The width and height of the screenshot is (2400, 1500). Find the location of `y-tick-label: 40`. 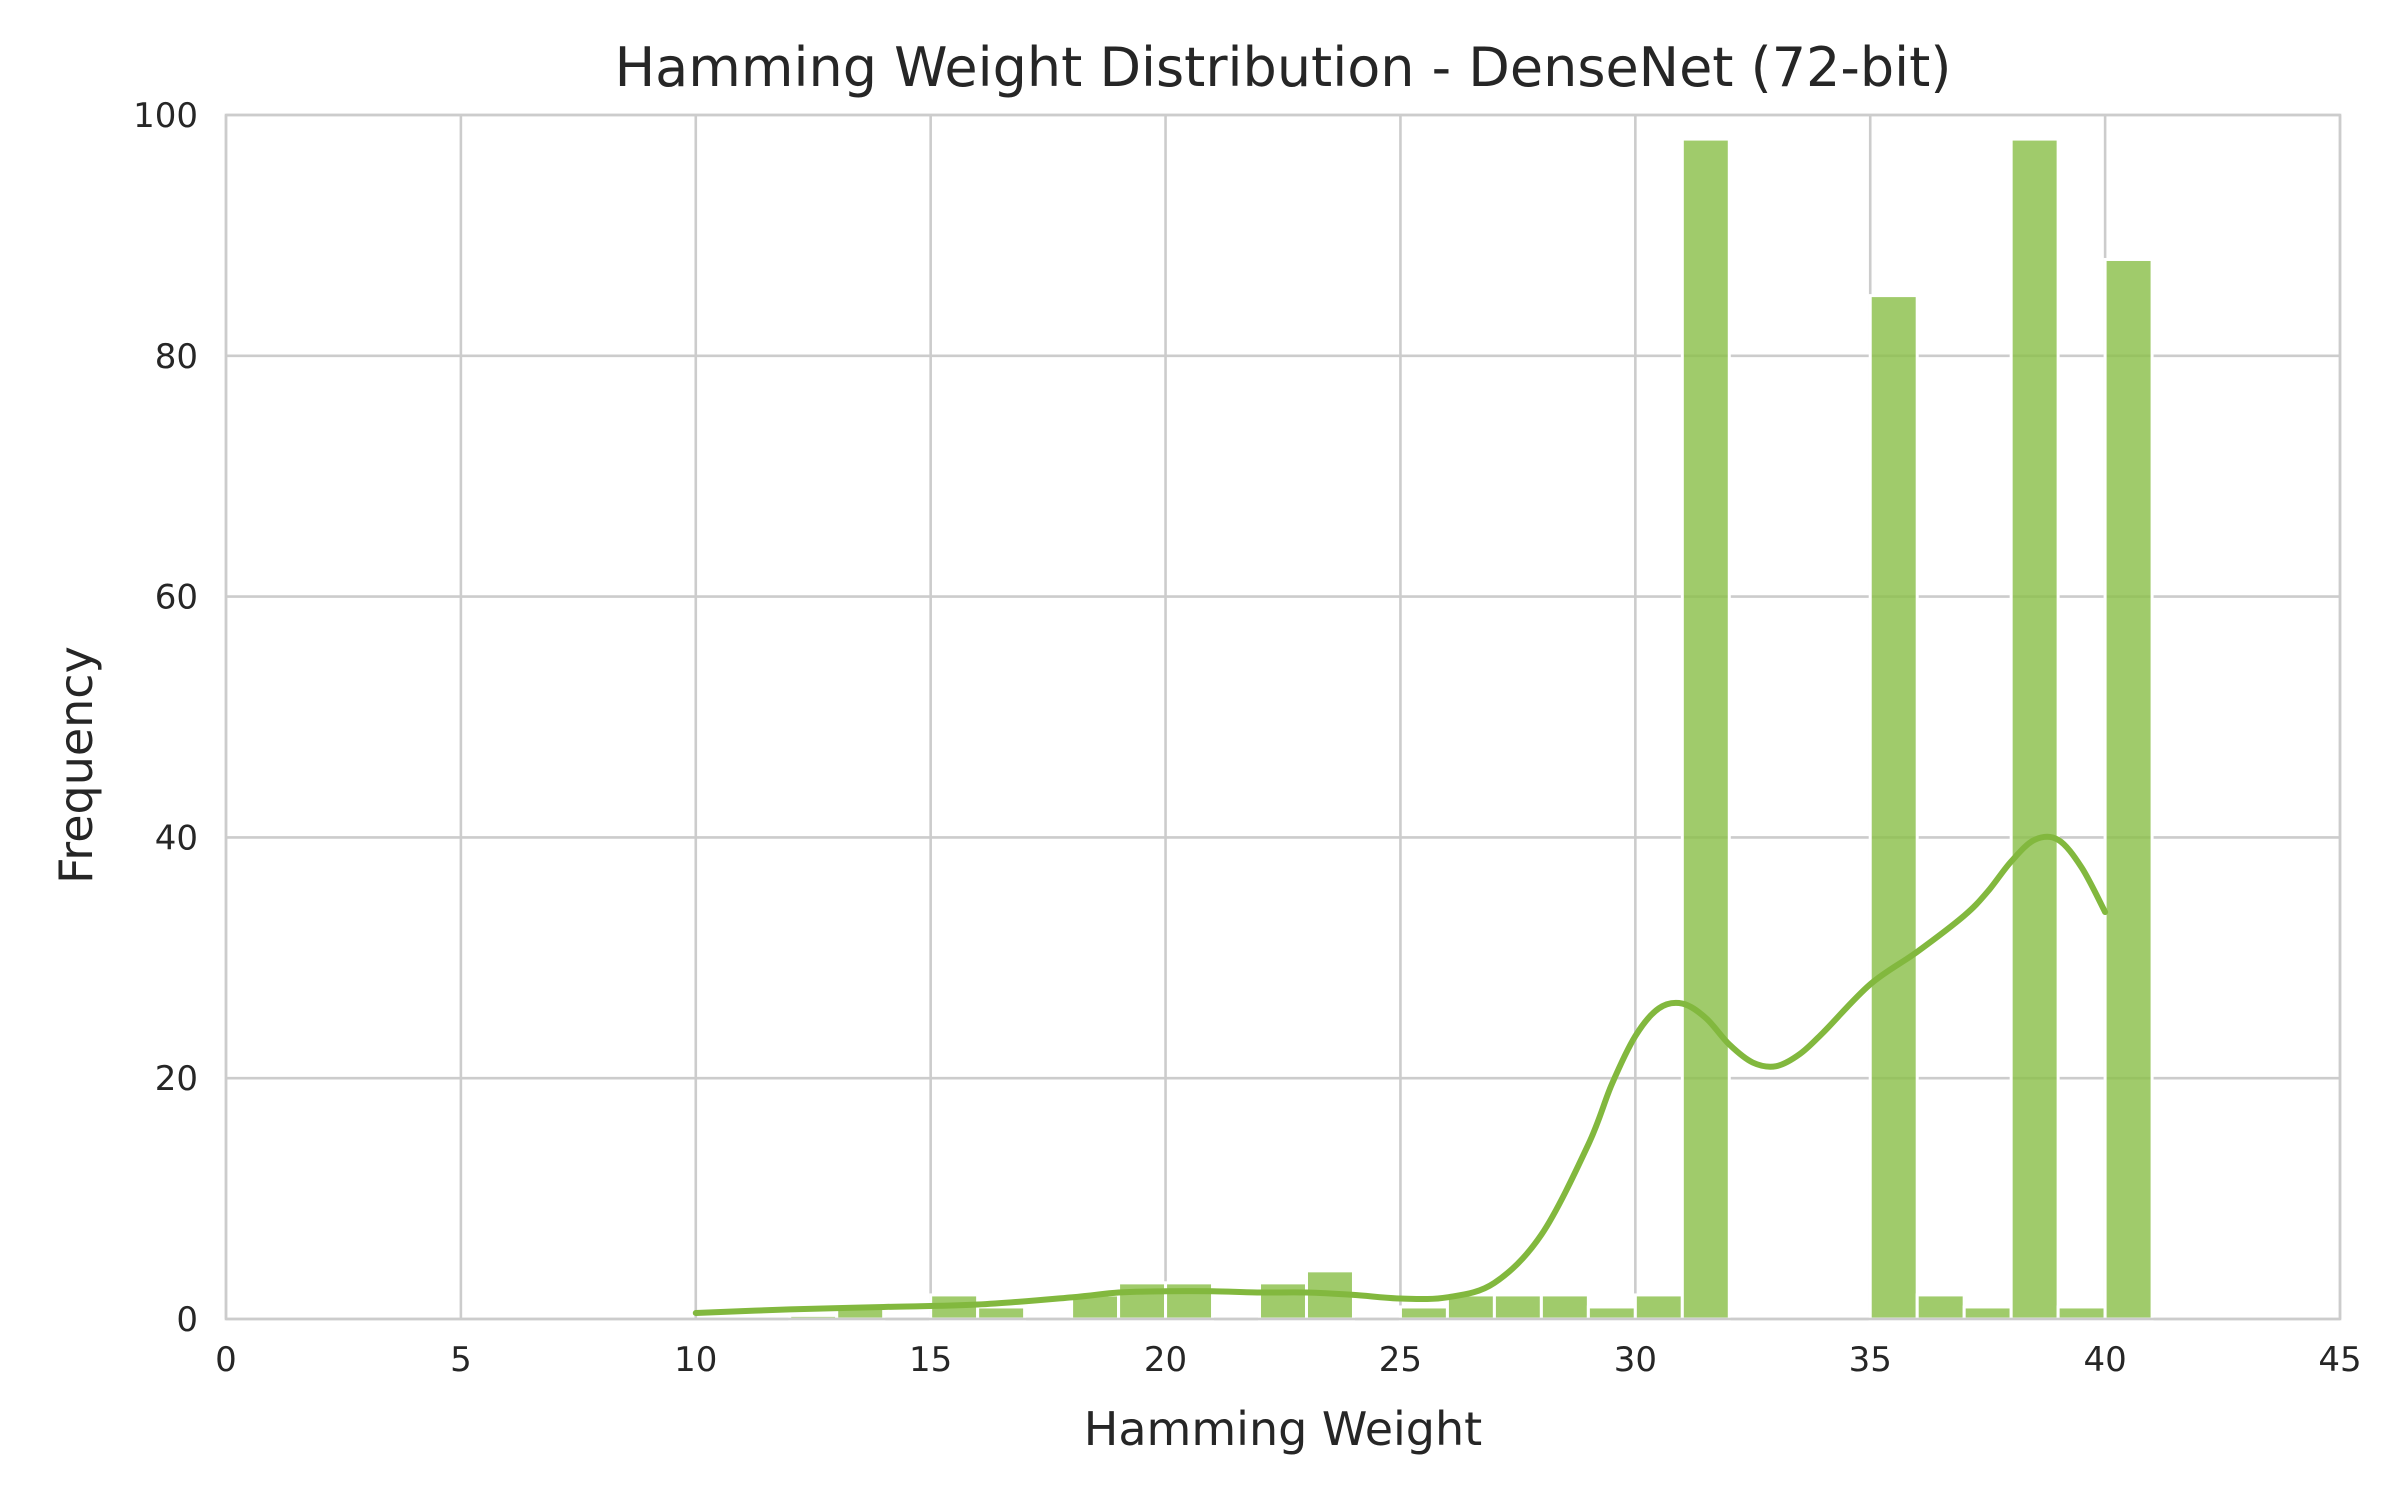

y-tick-label: 40 is located at coordinates (176, 838).